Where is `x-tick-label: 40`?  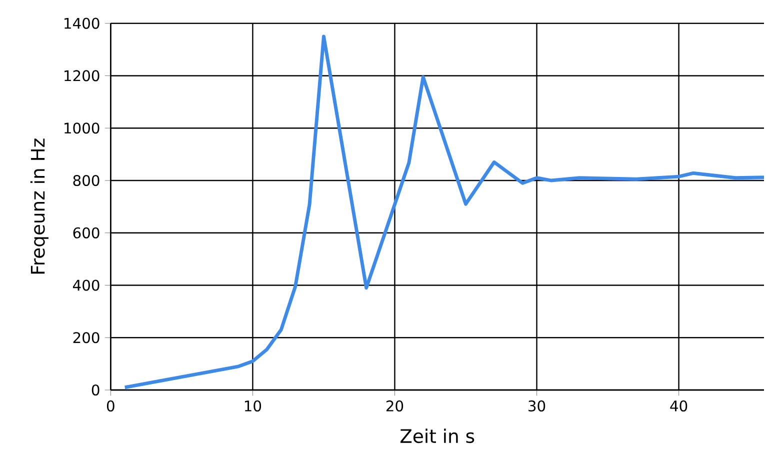
x-tick-label: 40 is located at coordinates (679, 406).